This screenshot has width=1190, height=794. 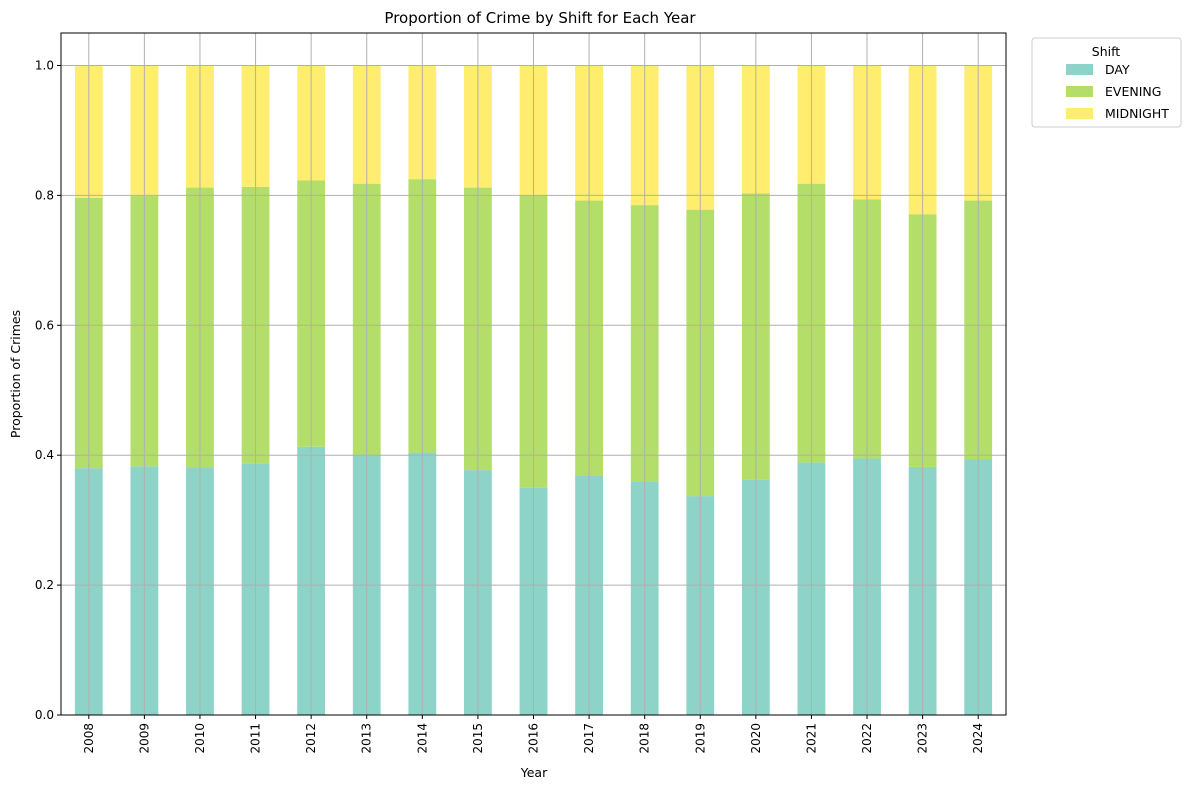 I want to click on x-tick-label-2019: 2019, so click(x=700, y=738).